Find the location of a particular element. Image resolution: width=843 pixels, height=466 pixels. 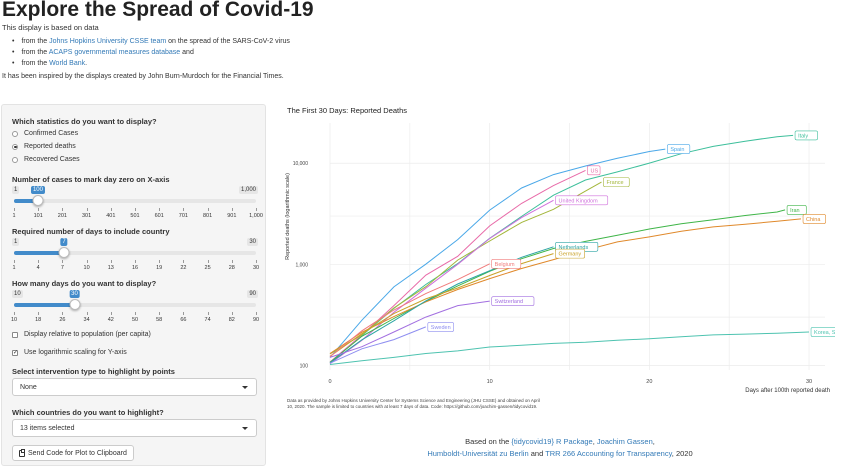

series-label: US is located at coordinates (594, 171).